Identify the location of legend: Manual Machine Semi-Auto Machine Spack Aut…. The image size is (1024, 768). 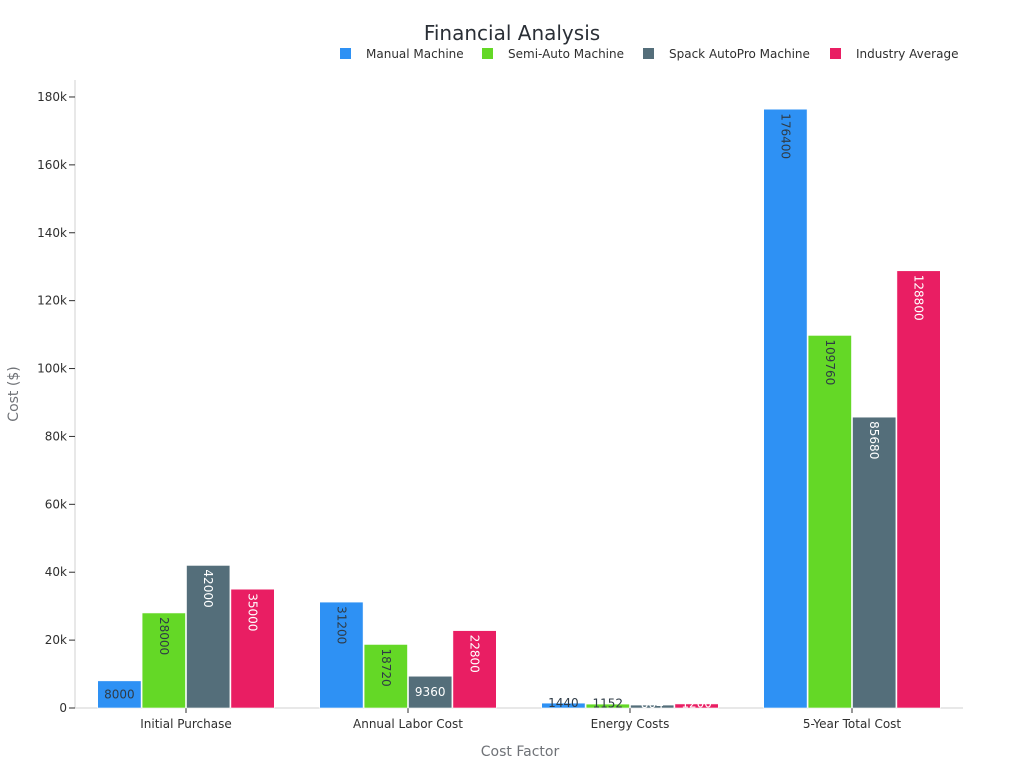
(649, 54).